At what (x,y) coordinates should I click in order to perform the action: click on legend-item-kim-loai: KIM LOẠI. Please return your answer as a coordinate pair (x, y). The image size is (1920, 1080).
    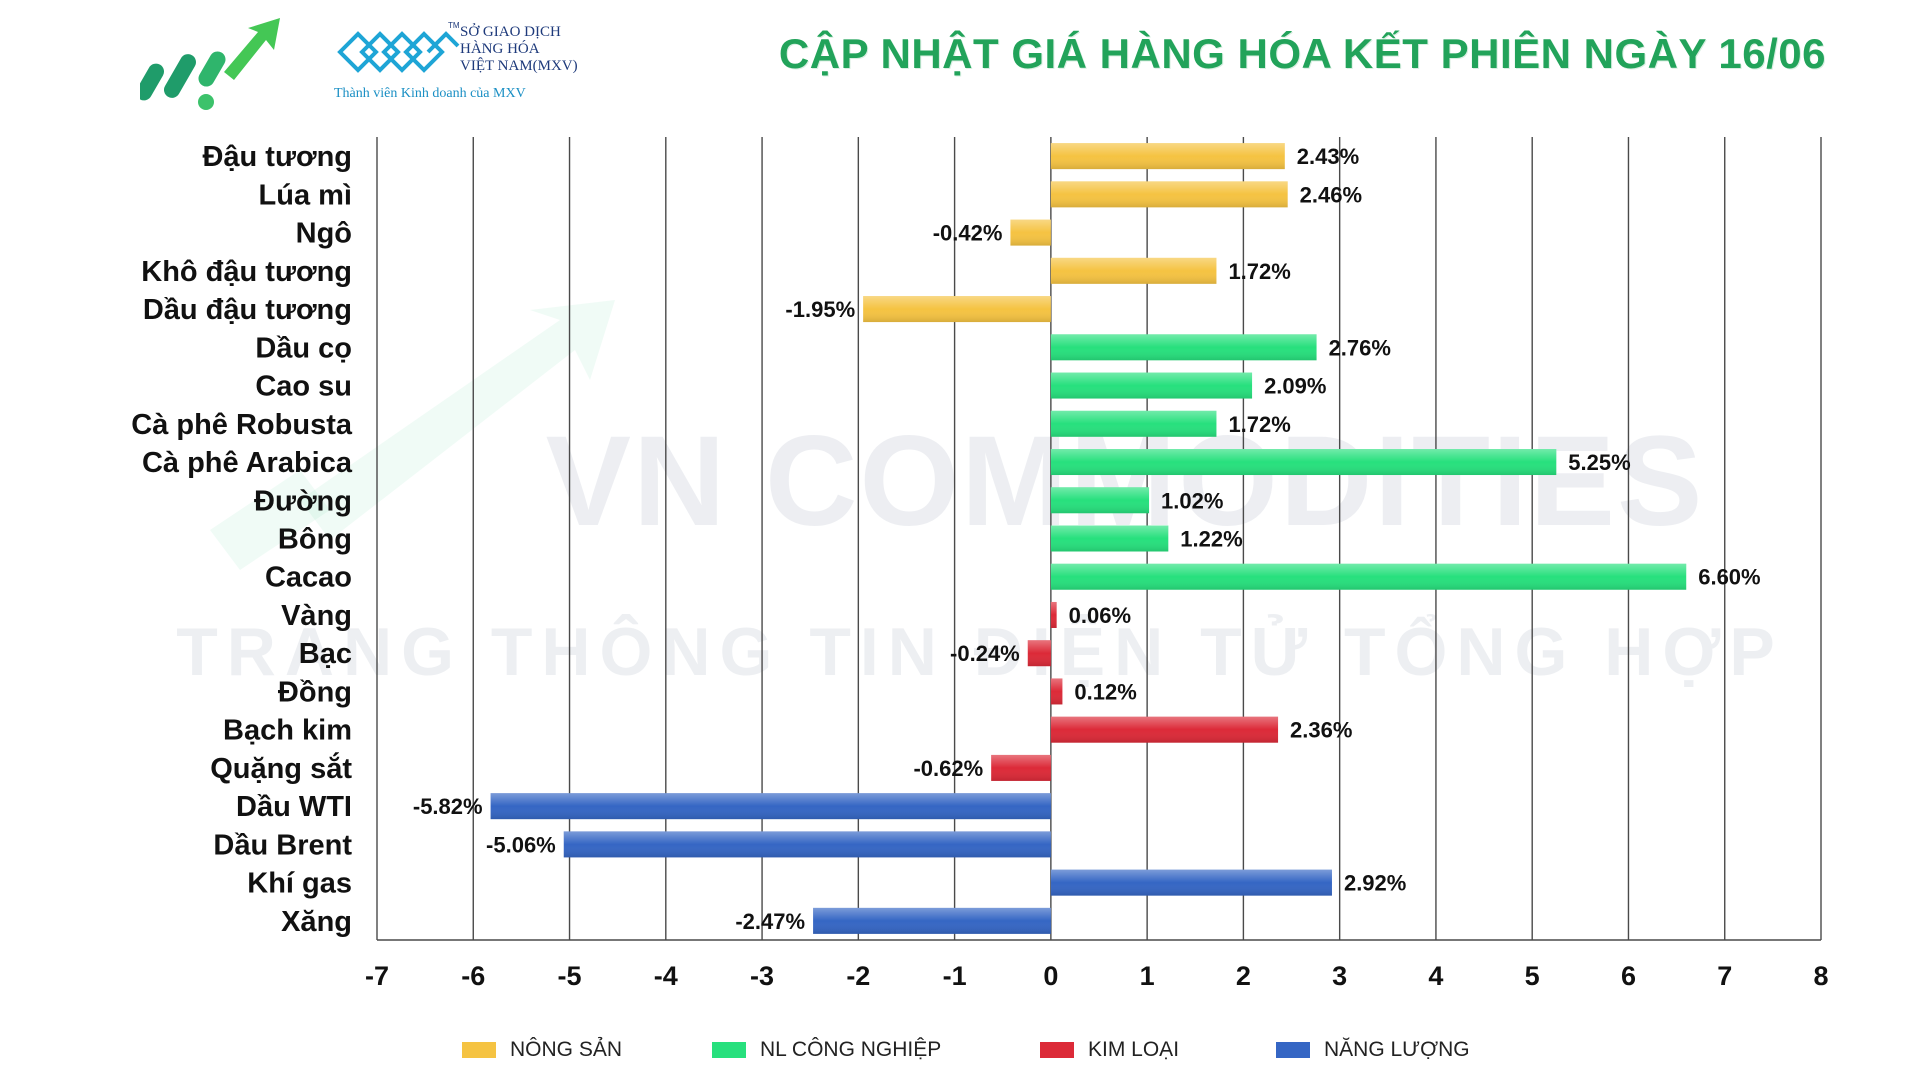
    Looking at the image, I should click on (1109, 1050).